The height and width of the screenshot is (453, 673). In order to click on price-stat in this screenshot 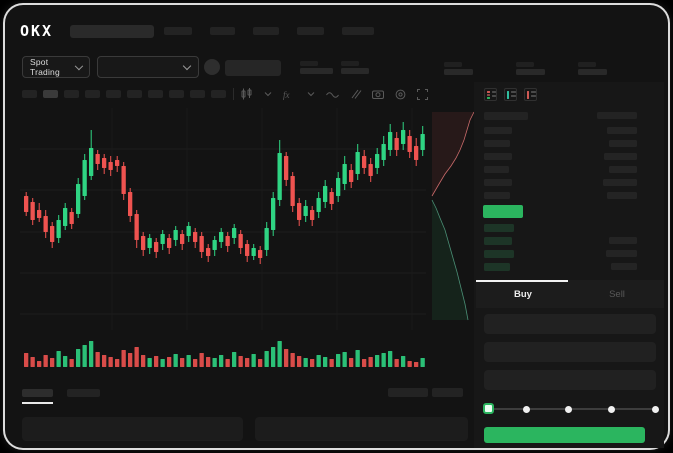, I will do `click(316, 67)`.